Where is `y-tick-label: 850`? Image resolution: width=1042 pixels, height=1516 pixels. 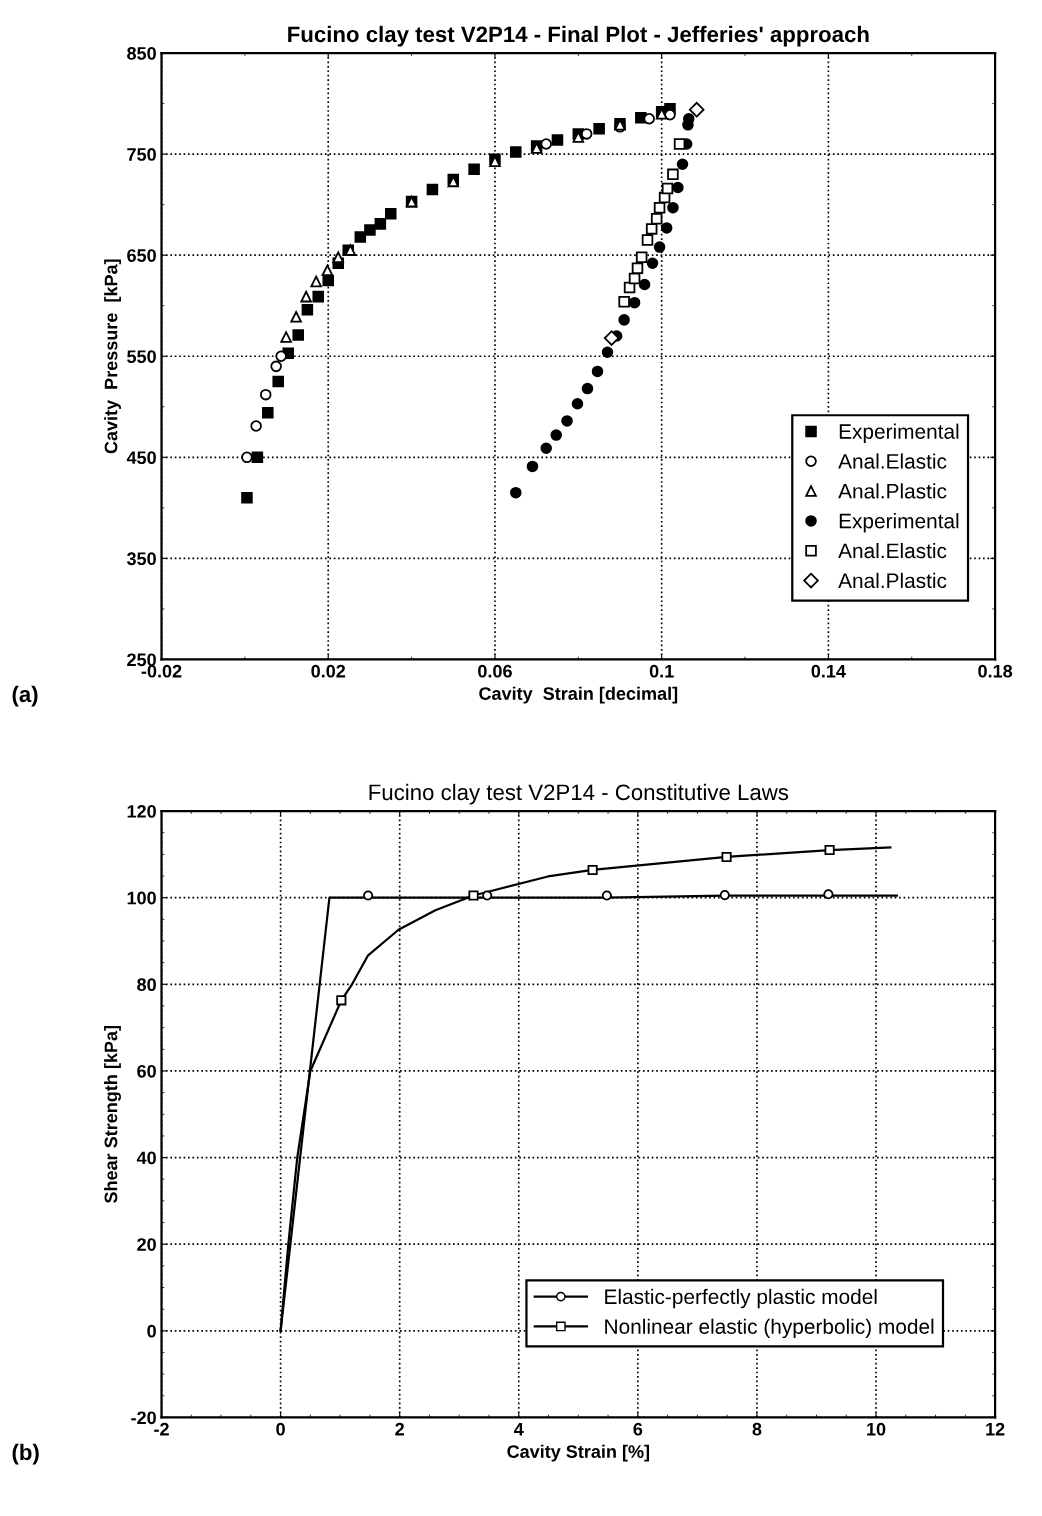 y-tick-label: 850 is located at coordinates (141, 53).